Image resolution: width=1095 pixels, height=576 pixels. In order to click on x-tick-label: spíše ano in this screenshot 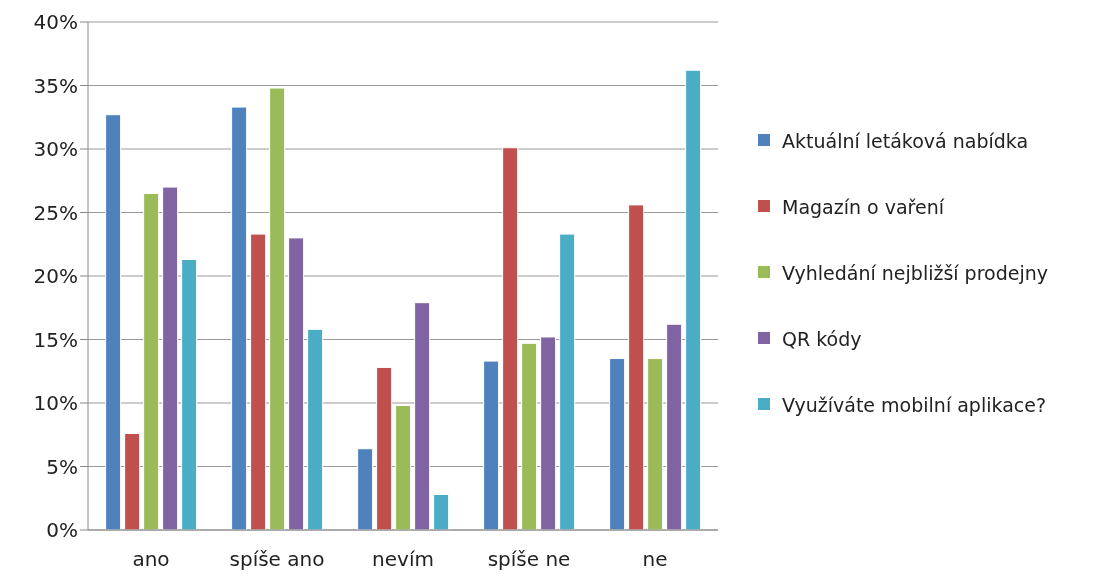, I will do `click(277, 559)`.